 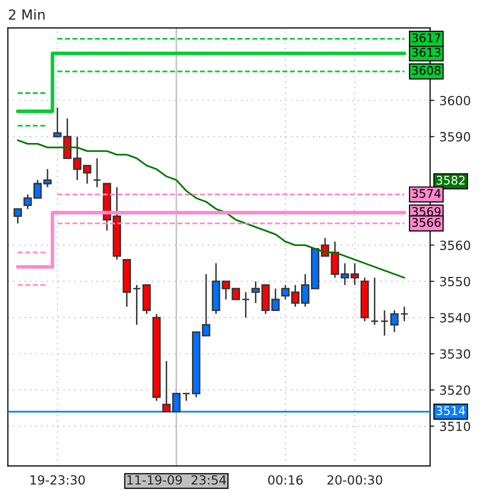 What do you see at coordinates (450, 180) in the screenshot?
I see `text: 3582` at bounding box center [450, 180].